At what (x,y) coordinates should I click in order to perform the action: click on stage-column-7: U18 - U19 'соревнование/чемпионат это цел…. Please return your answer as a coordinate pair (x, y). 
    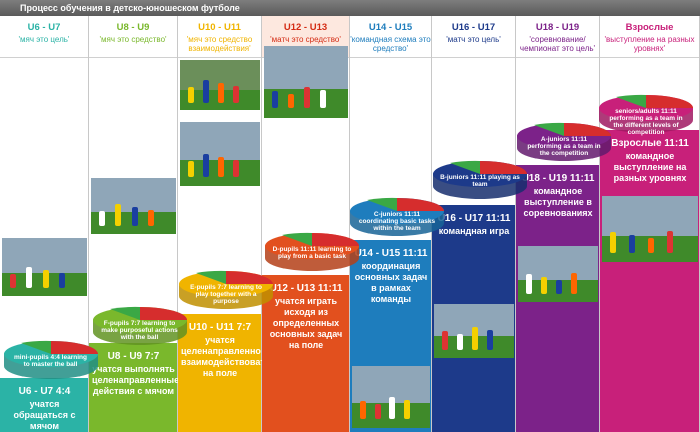
    Looking at the image, I should click on (558, 224).